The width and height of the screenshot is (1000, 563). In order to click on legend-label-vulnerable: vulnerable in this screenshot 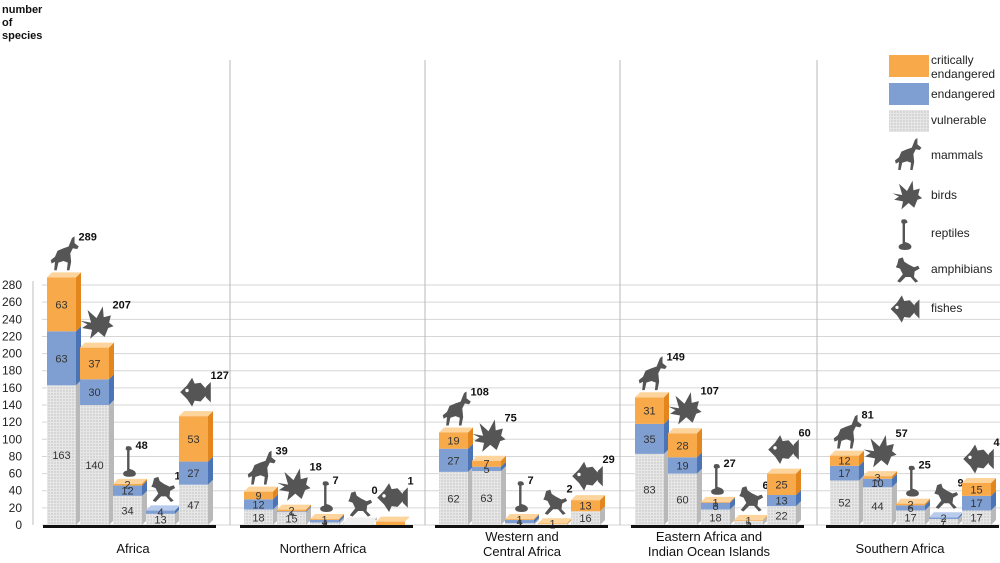, I will do `click(959, 120)`.